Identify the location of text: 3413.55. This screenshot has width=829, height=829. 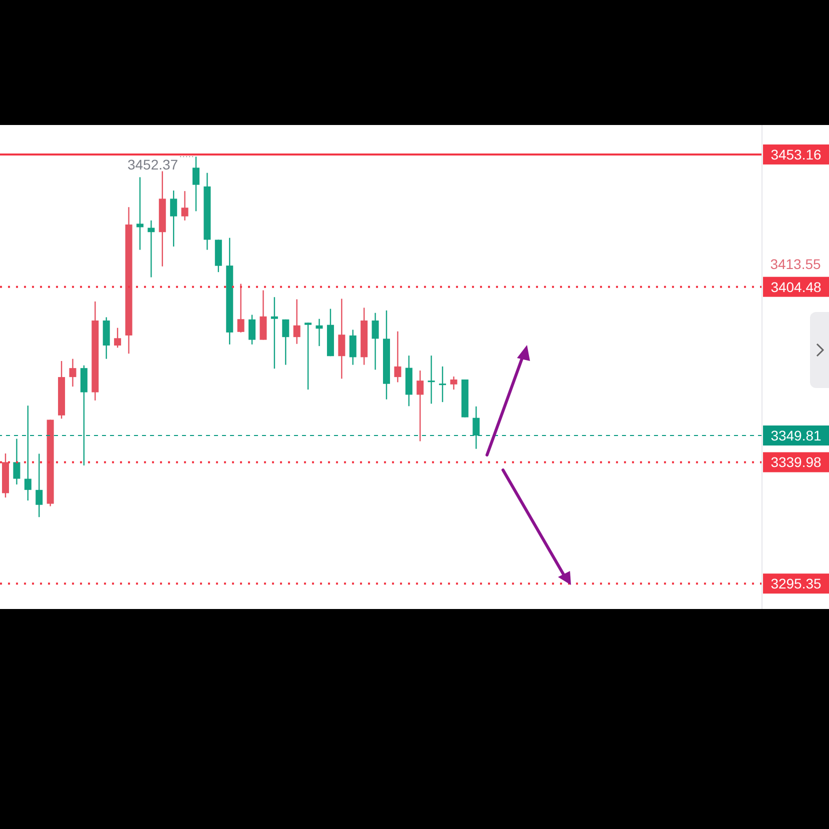
(795, 264).